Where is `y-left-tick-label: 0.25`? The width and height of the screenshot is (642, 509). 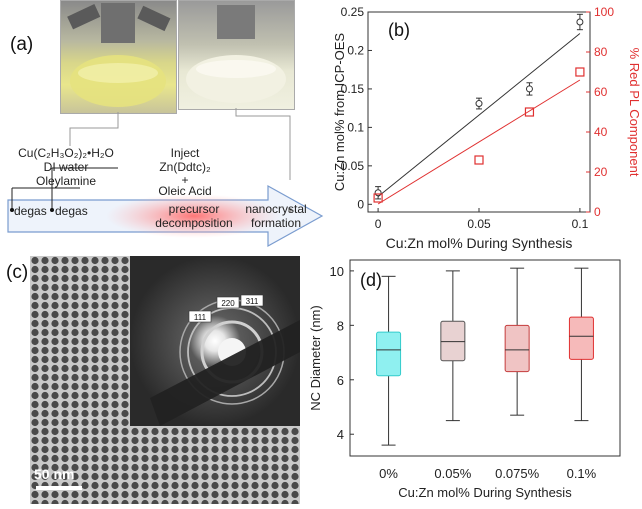 y-left-tick-label: 0.25 is located at coordinates (353, 12).